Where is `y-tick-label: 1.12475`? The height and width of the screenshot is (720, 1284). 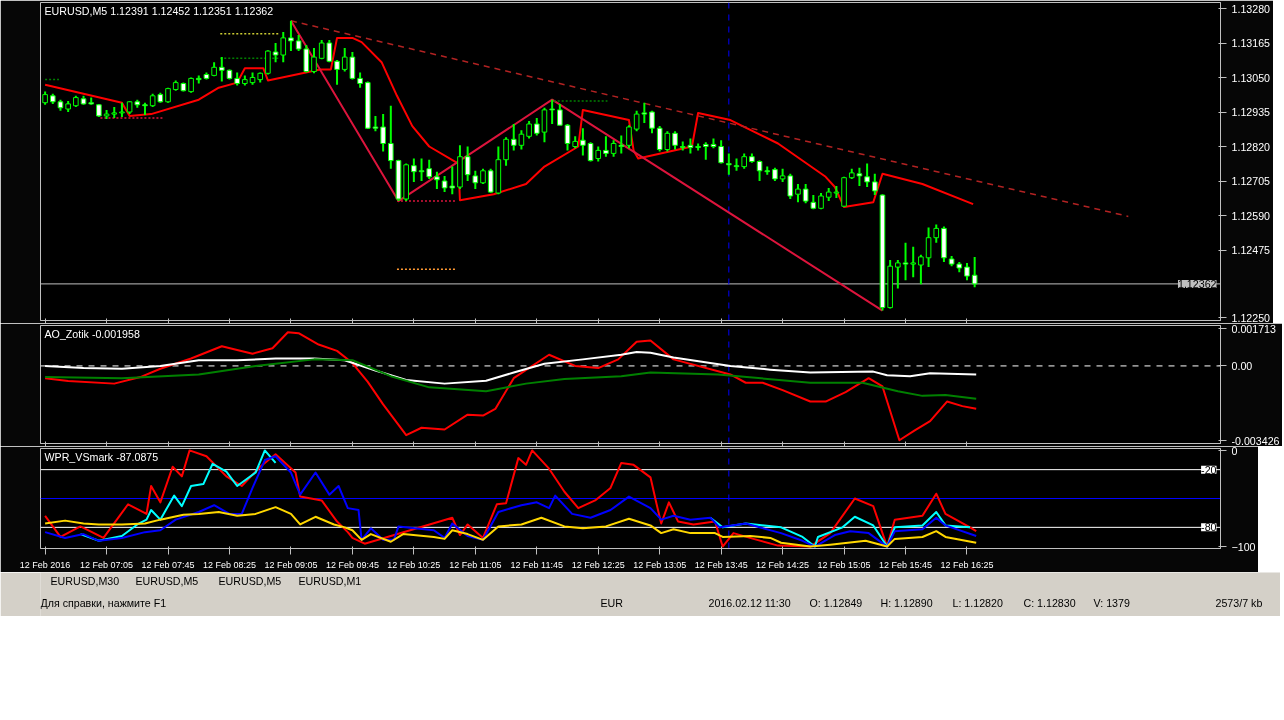
y-tick-label: 1.12475 is located at coordinates (1251, 250).